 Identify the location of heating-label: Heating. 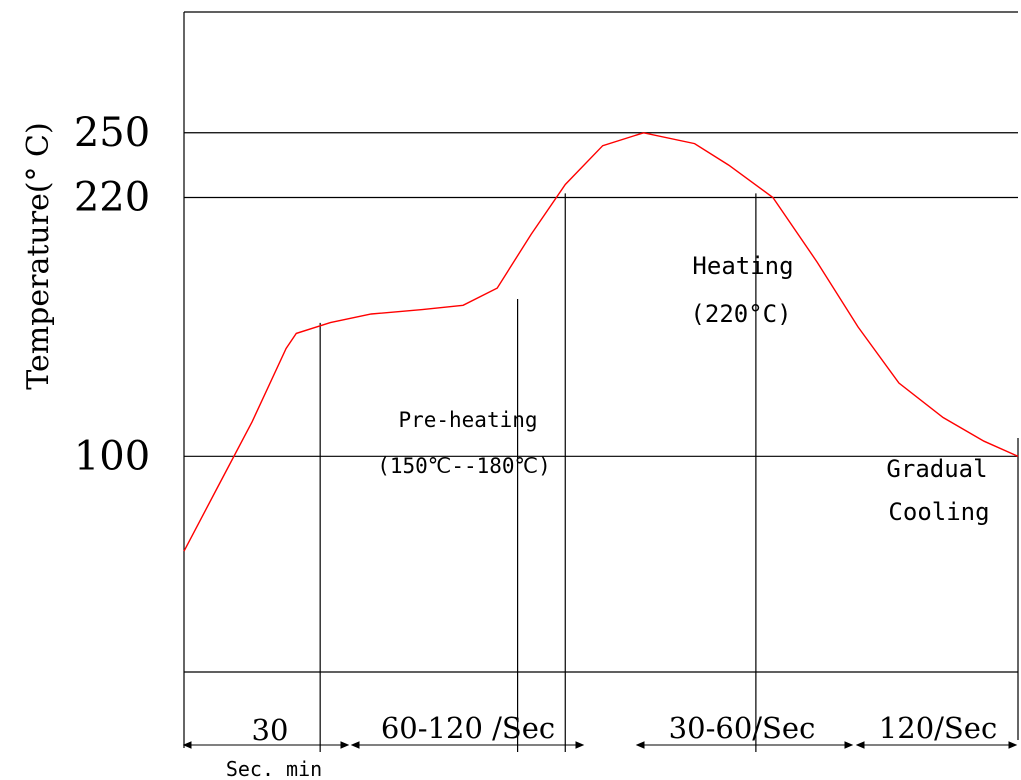
(742, 266).